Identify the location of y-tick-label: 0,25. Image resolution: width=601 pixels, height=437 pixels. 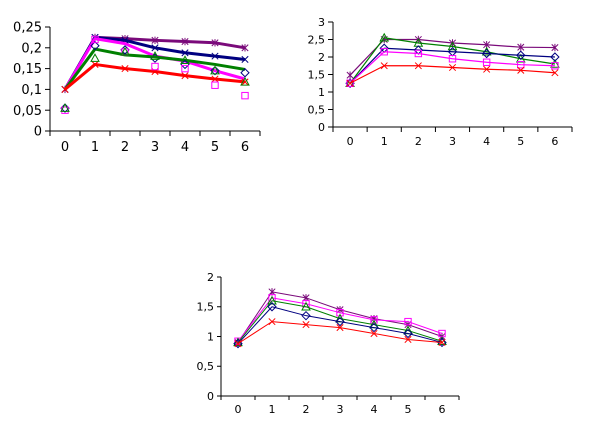
(27, 28).